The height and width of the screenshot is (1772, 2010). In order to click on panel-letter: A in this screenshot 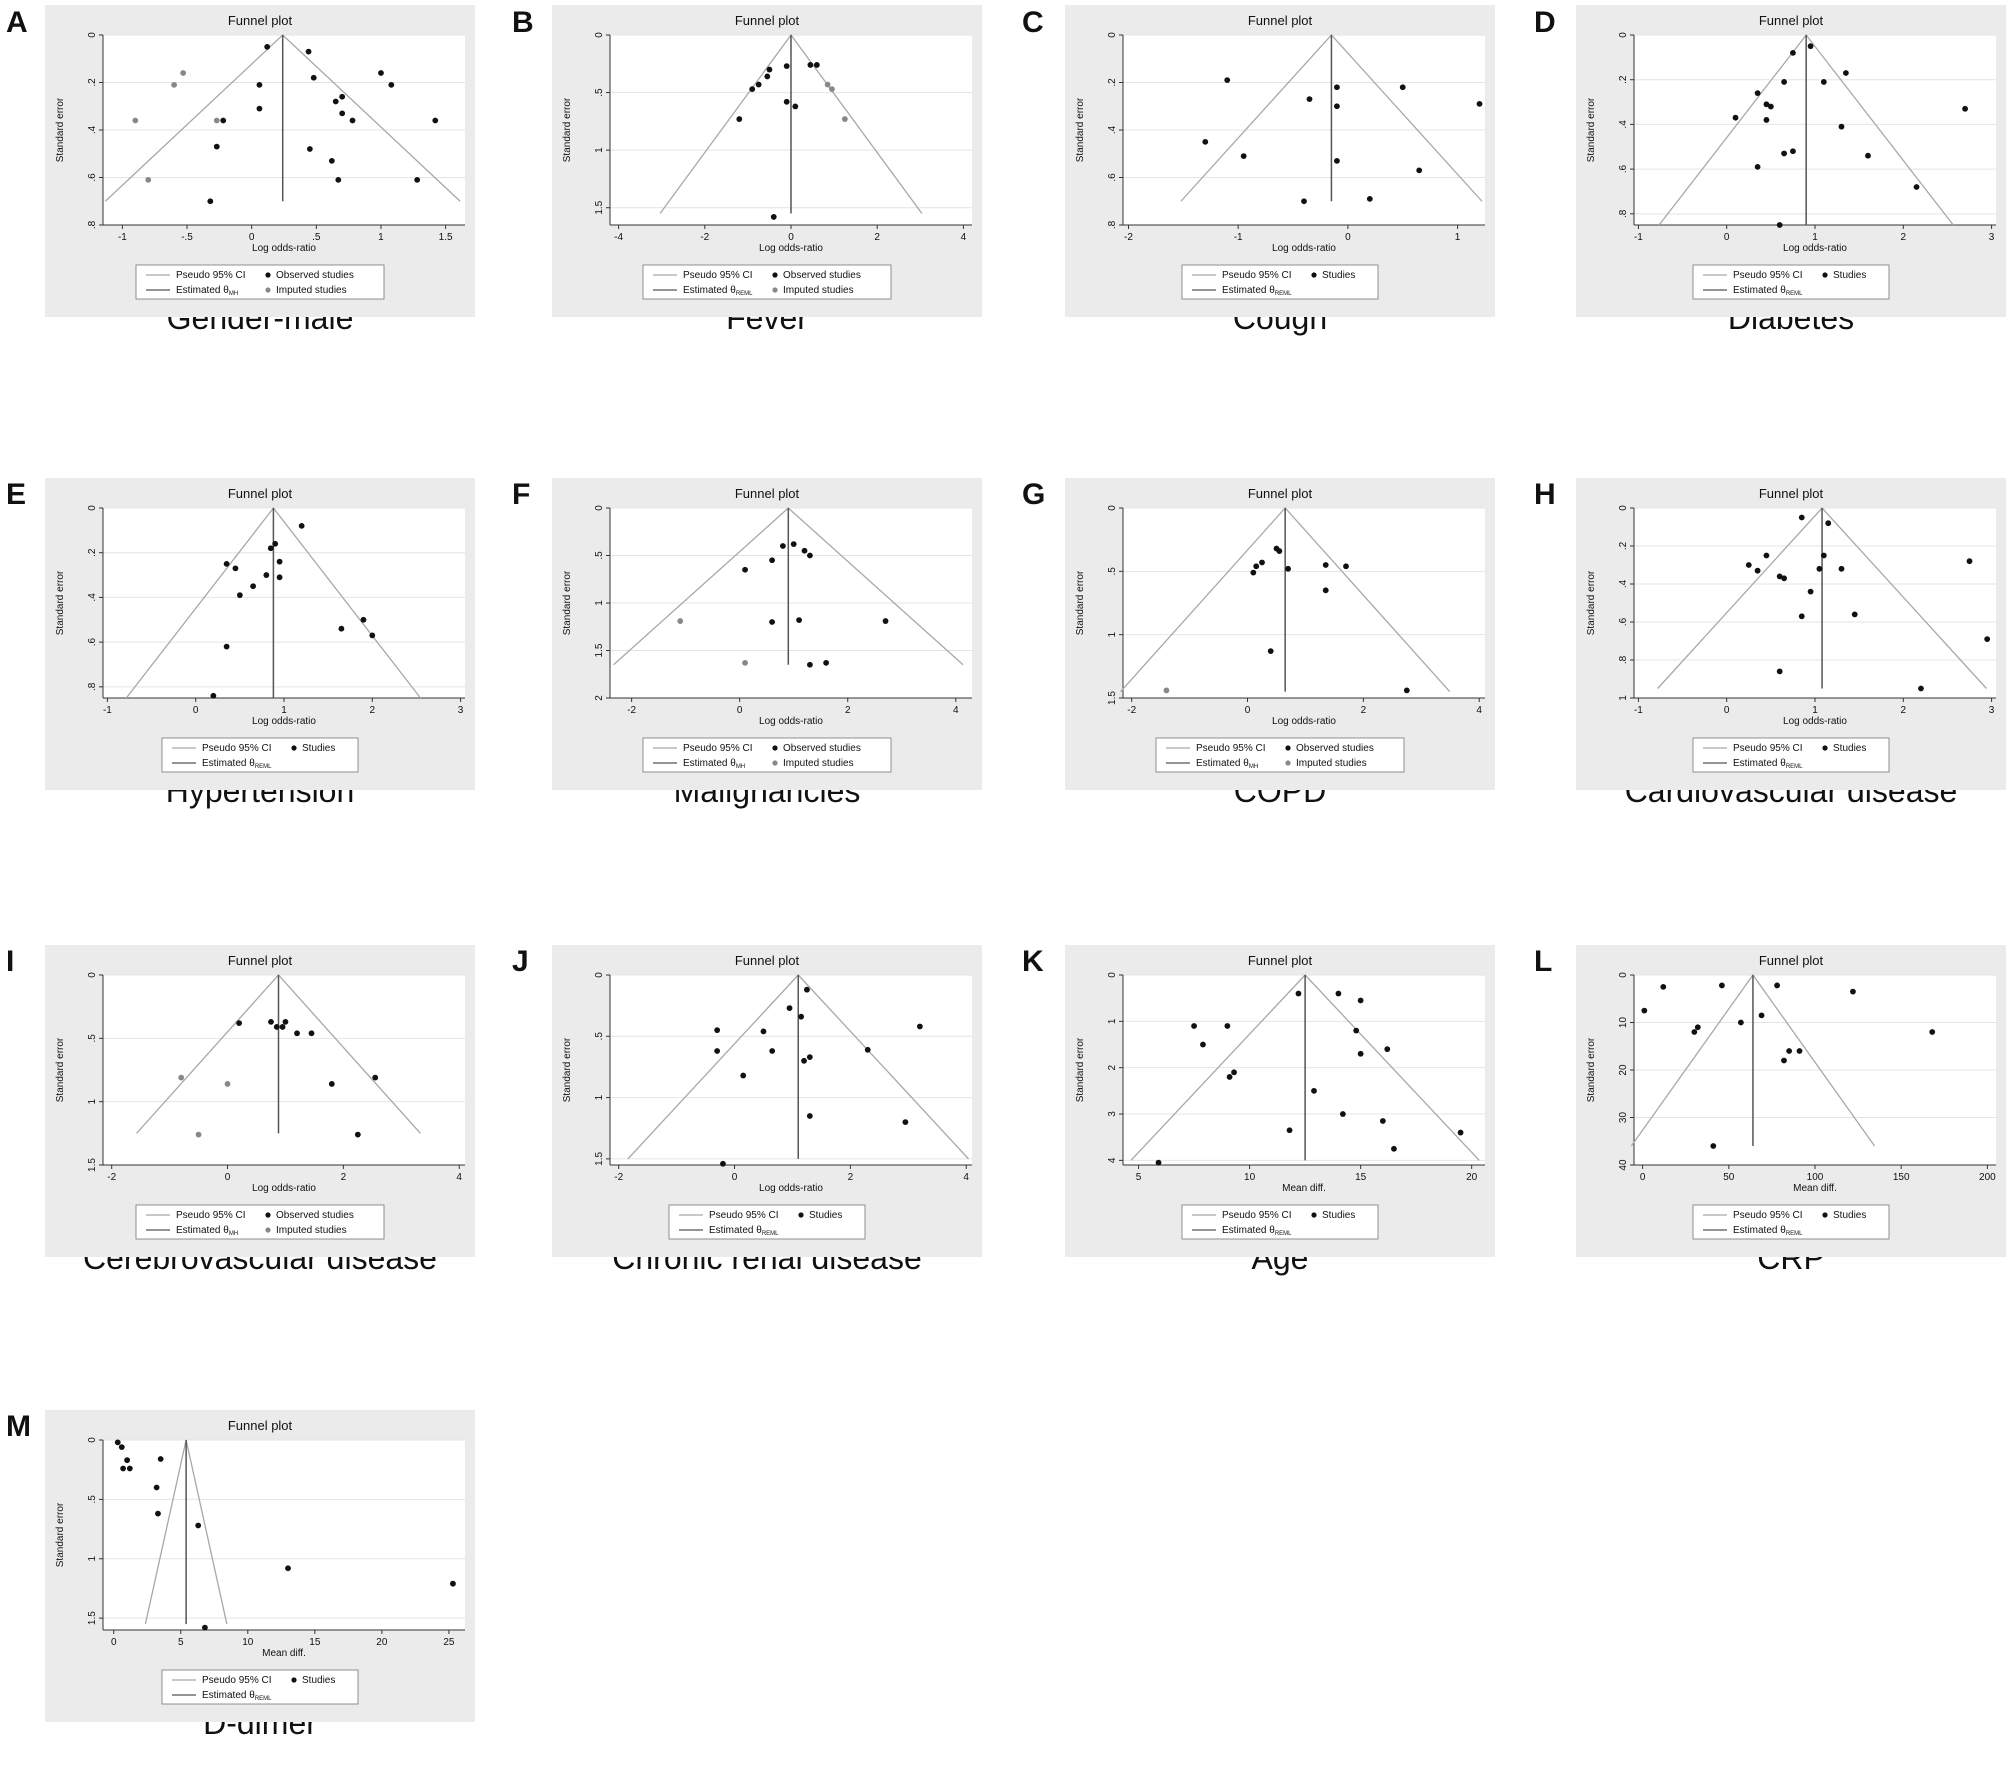, I will do `click(17, 22)`.